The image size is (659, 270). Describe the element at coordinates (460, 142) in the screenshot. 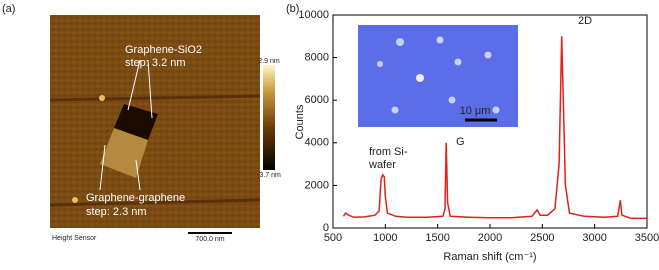

I see `annotation: G` at that location.